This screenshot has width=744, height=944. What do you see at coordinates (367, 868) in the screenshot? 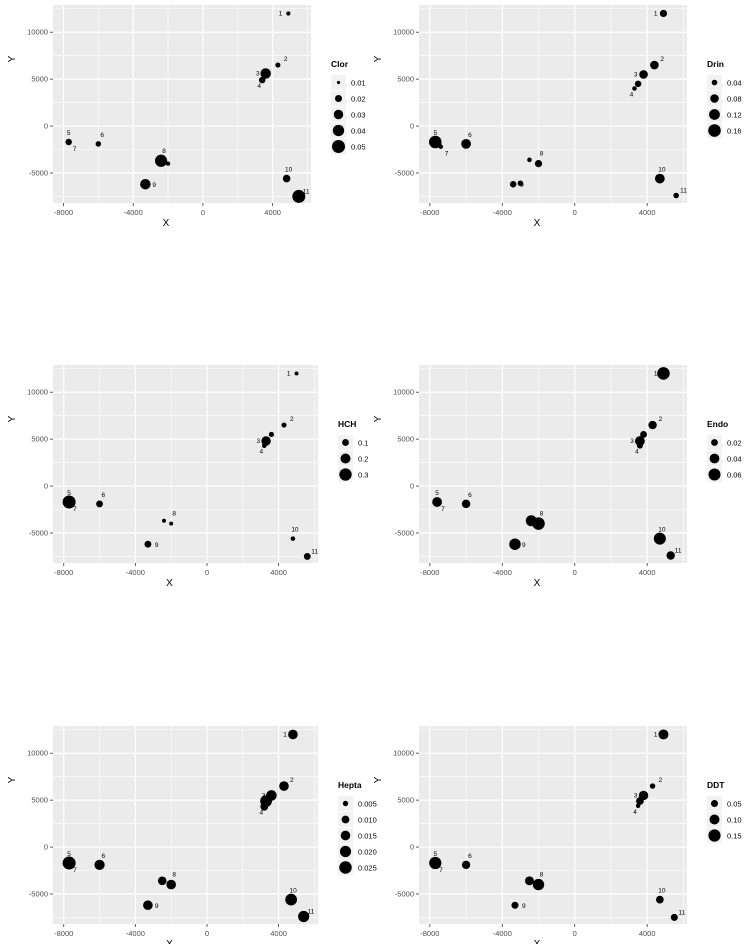
I see `legend-label: 0.025` at bounding box center [367, 868].